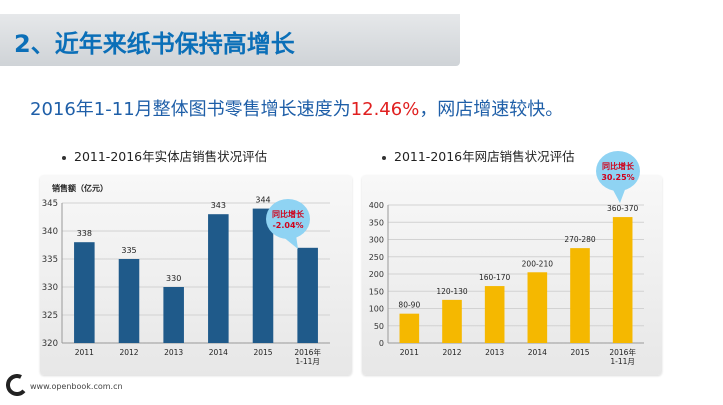 The width and height of the screenshot is (723, 405). I want to click on callout-bubble: 同比增长 -2.04%, so click(288, 224).